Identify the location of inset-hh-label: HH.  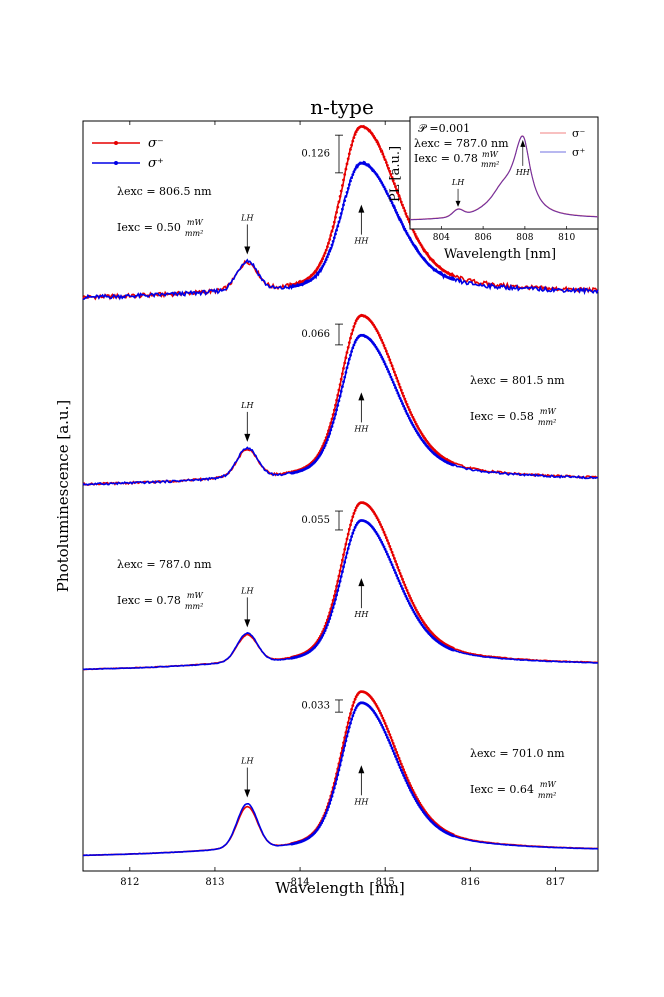
(523, 172).